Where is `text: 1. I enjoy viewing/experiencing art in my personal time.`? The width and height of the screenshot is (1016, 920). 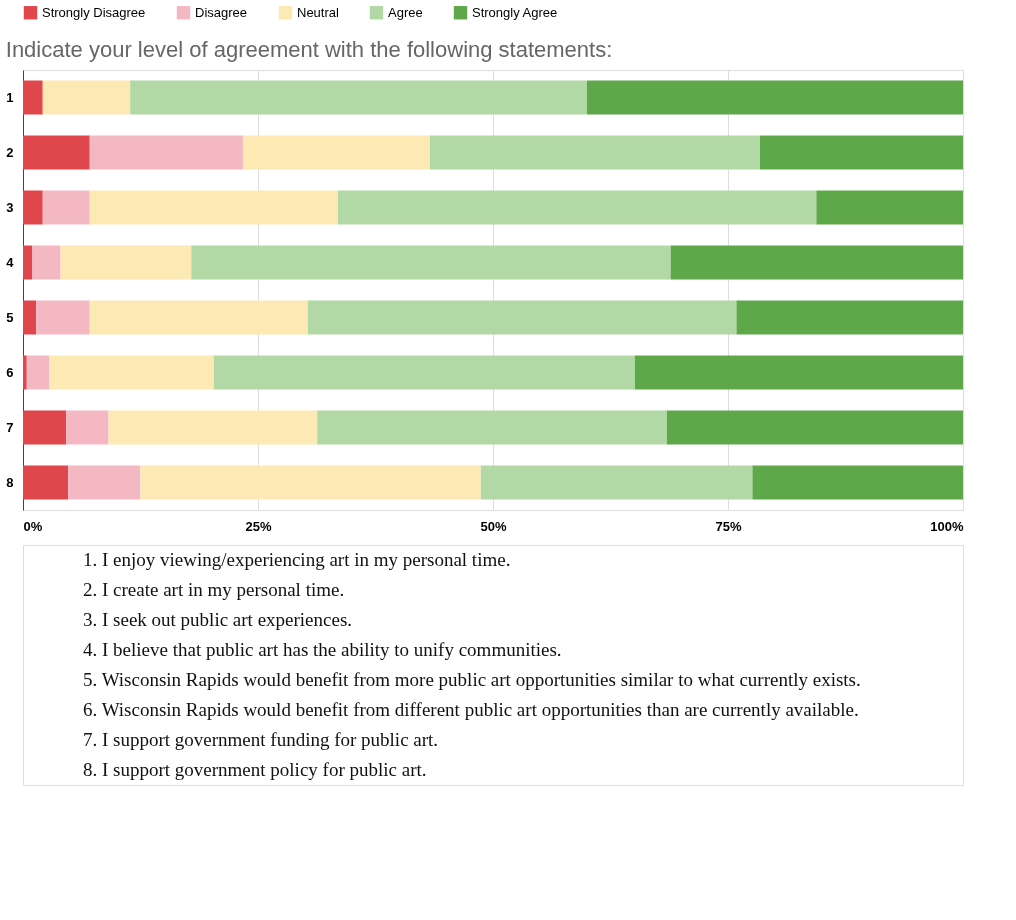
text: 1. I enjoy viewing/experiencing art in my personal time. is located at coordinates (297, 559).